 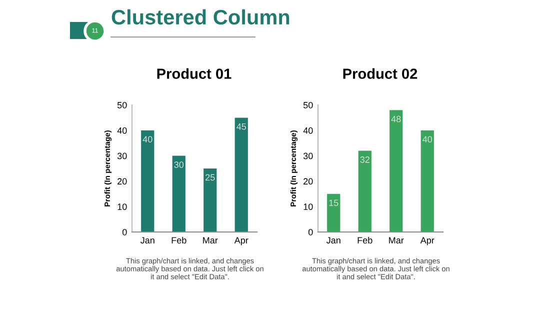 What do you see at coordinates (365, 159) in the screenshot?
I see `data-label: 32` at bounding box center [365, 159].